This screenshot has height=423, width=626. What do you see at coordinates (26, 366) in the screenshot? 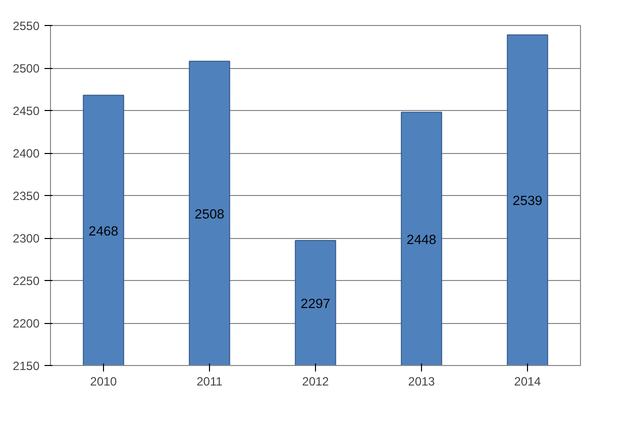
I see `y-tick-label: 2150` at bounding box center [26, 366].